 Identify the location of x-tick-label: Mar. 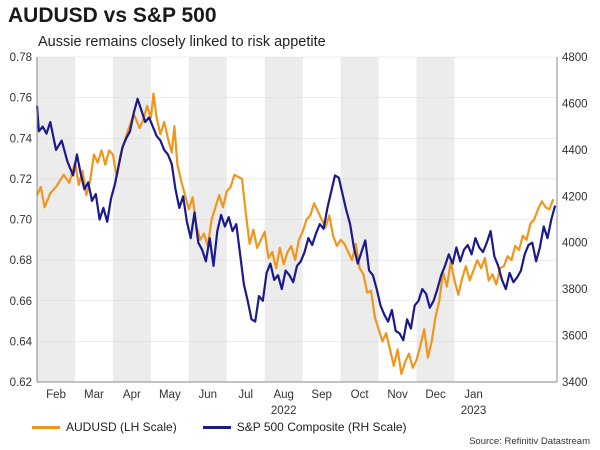
(94, 395).